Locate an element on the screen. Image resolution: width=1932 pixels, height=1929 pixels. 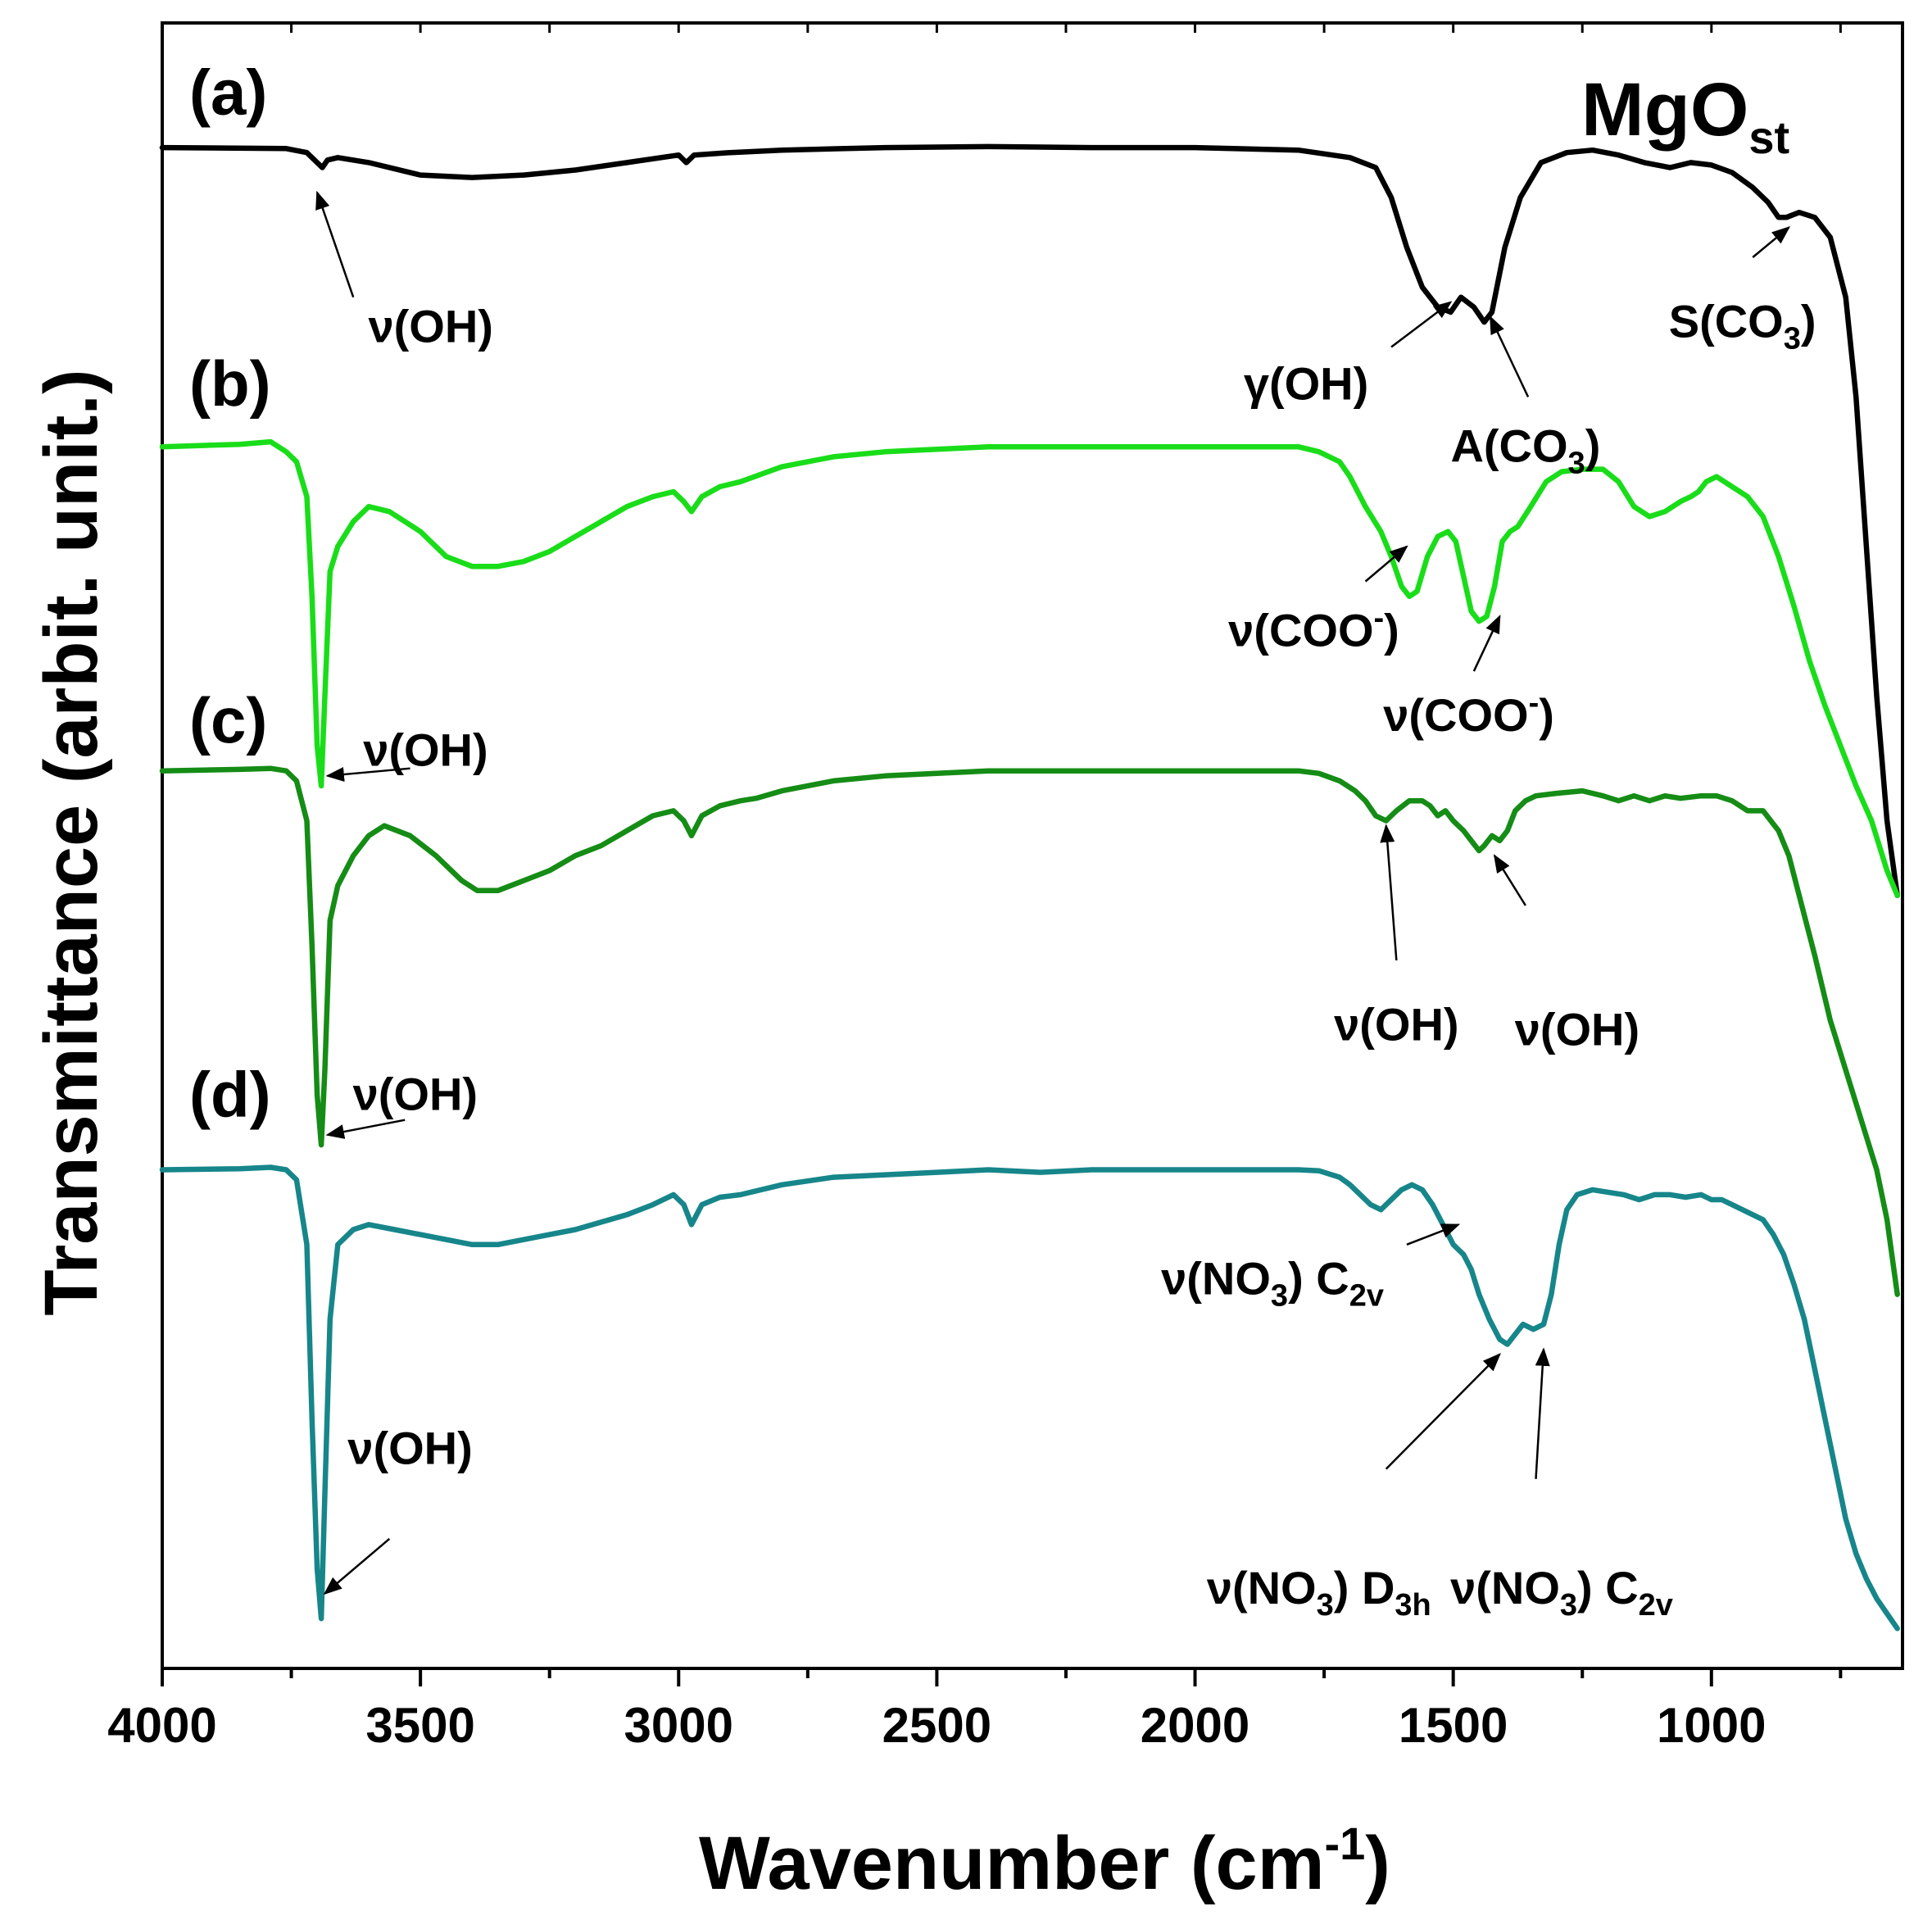
chart-title-subscript: st is located at coordinates (1768, 137).